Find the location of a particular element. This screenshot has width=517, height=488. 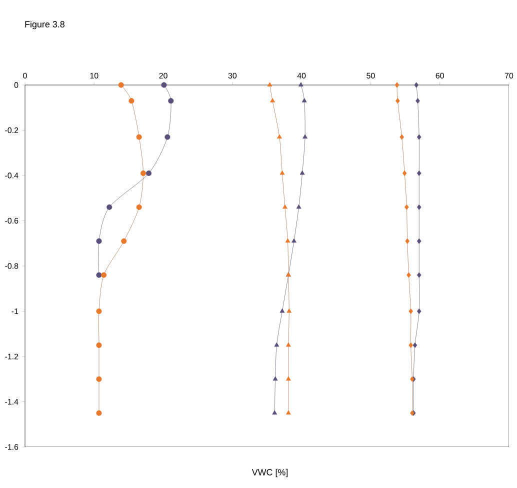

x-axis-title: VWC [%] is located at coordinates (270, 473).